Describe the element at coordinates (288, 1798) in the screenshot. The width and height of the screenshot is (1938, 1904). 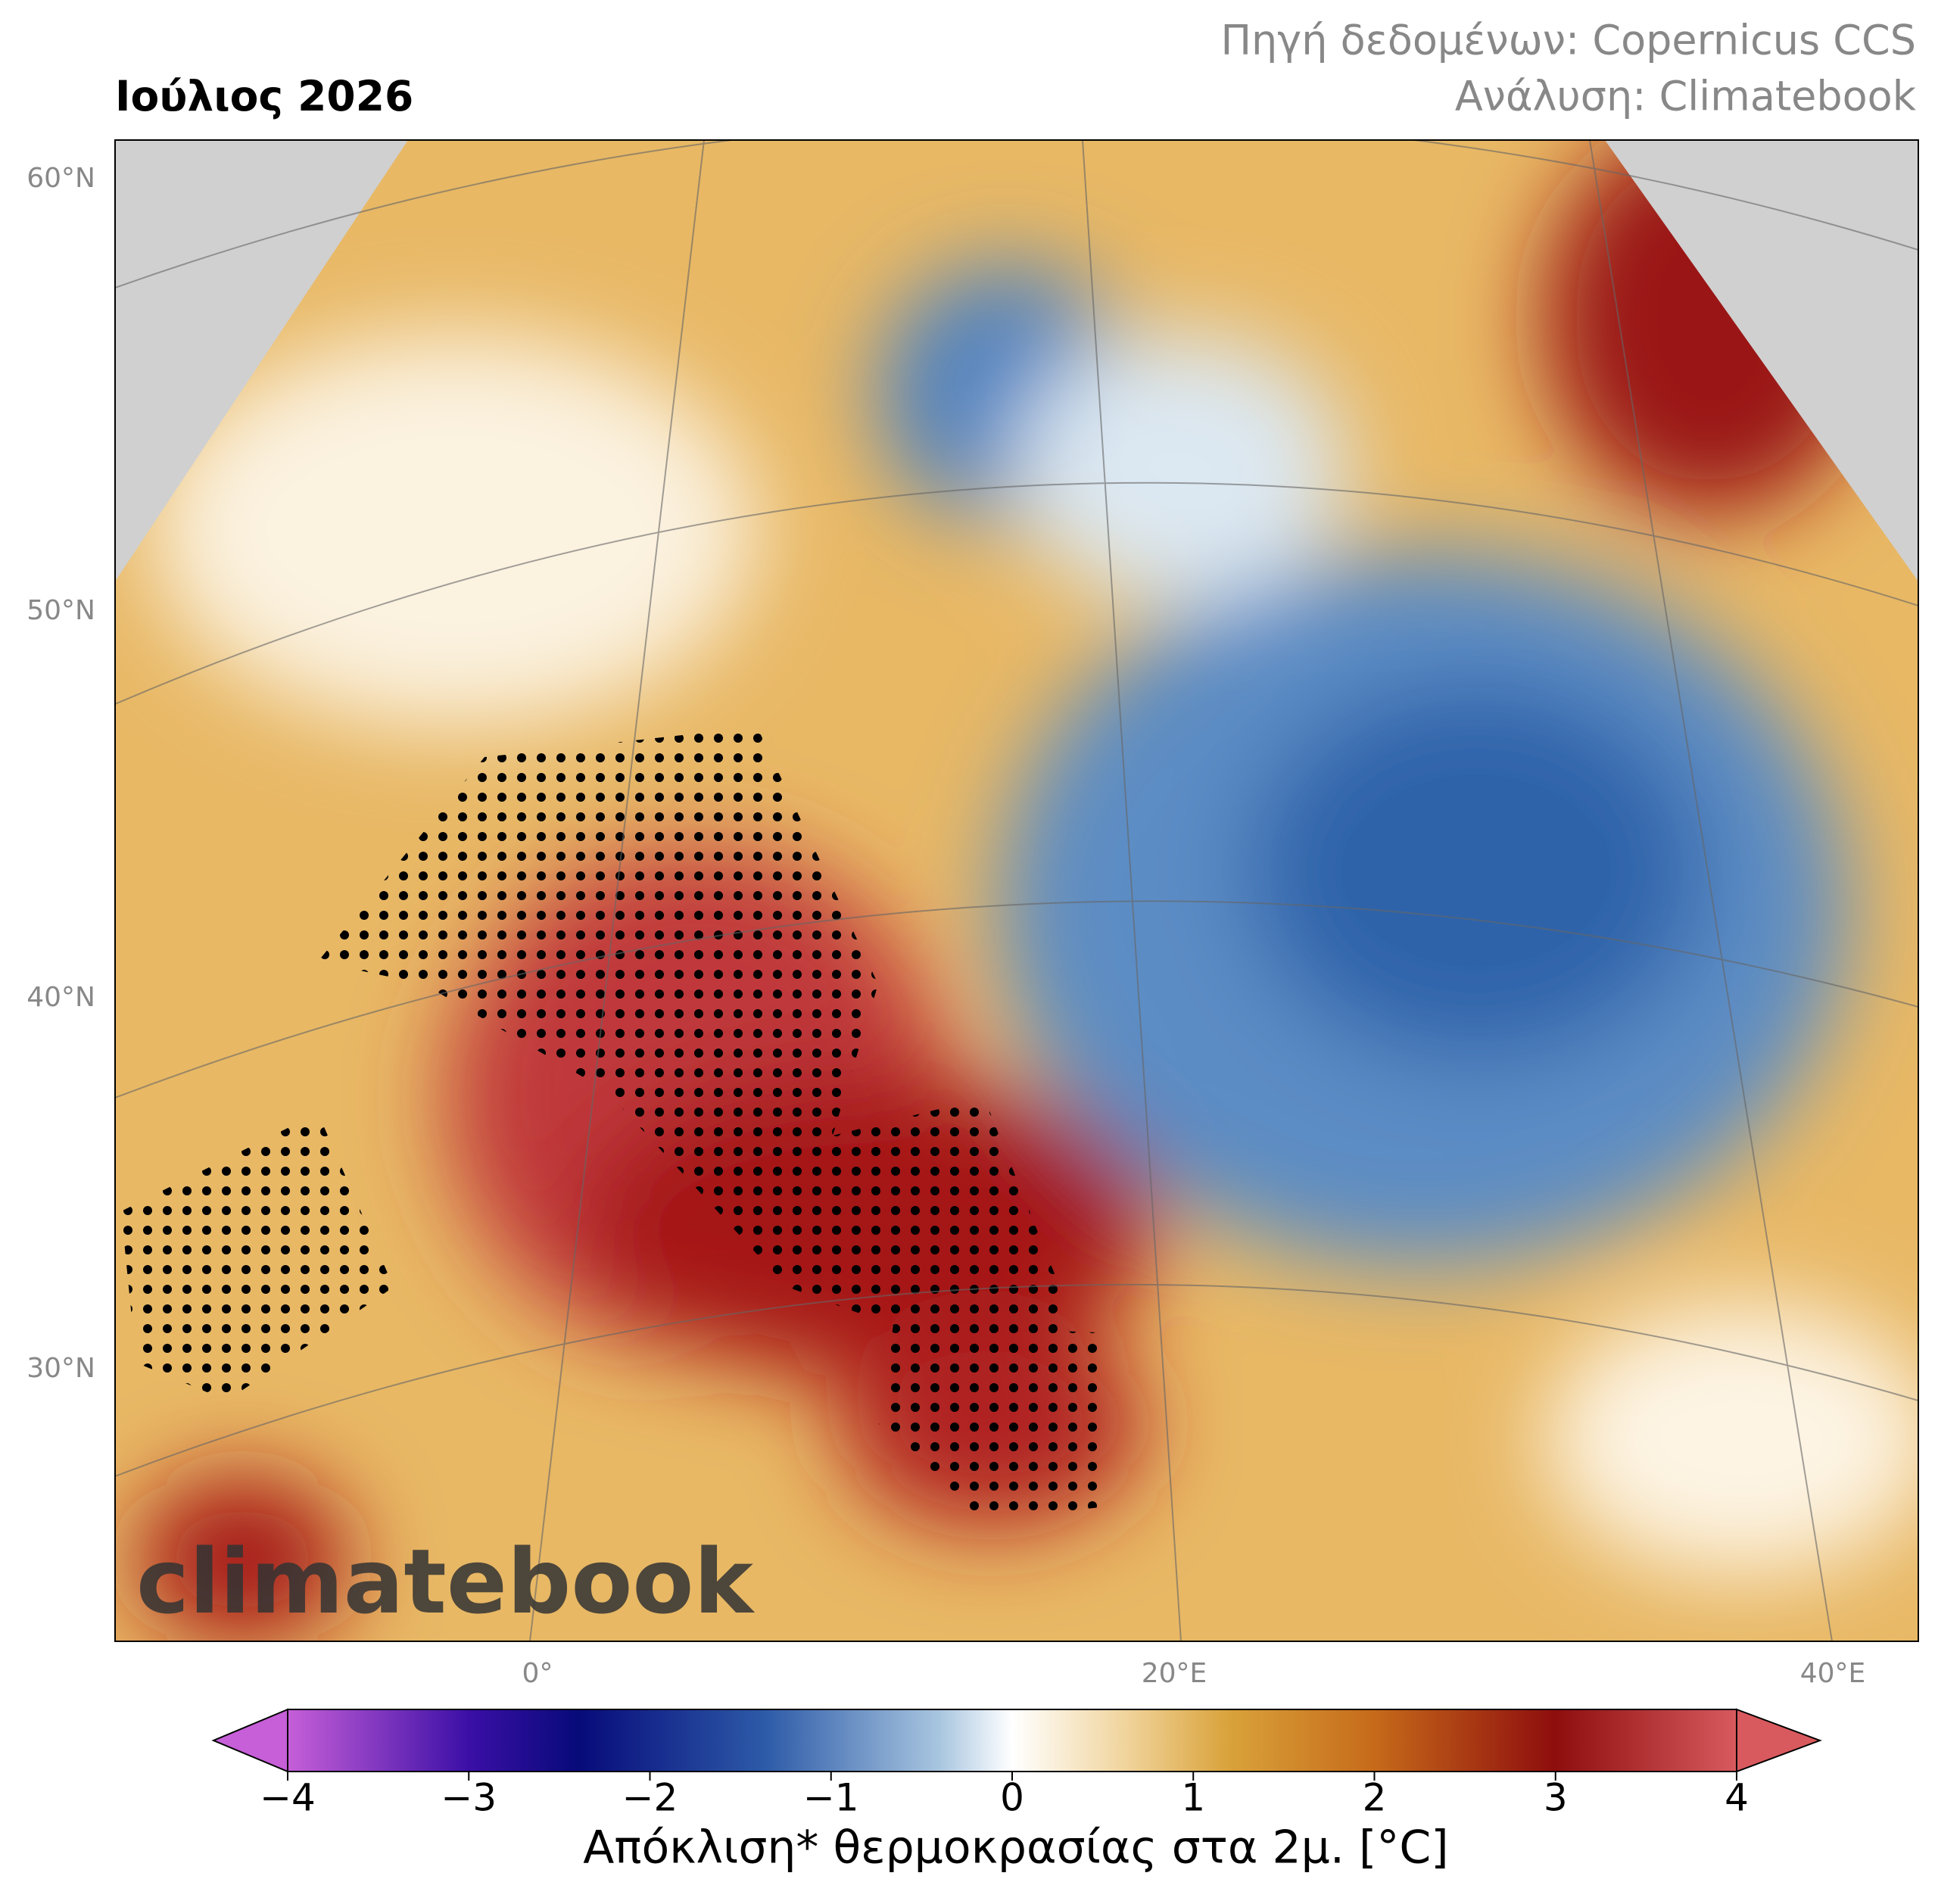
I see `colorbar-tick-label: −4` at that location.